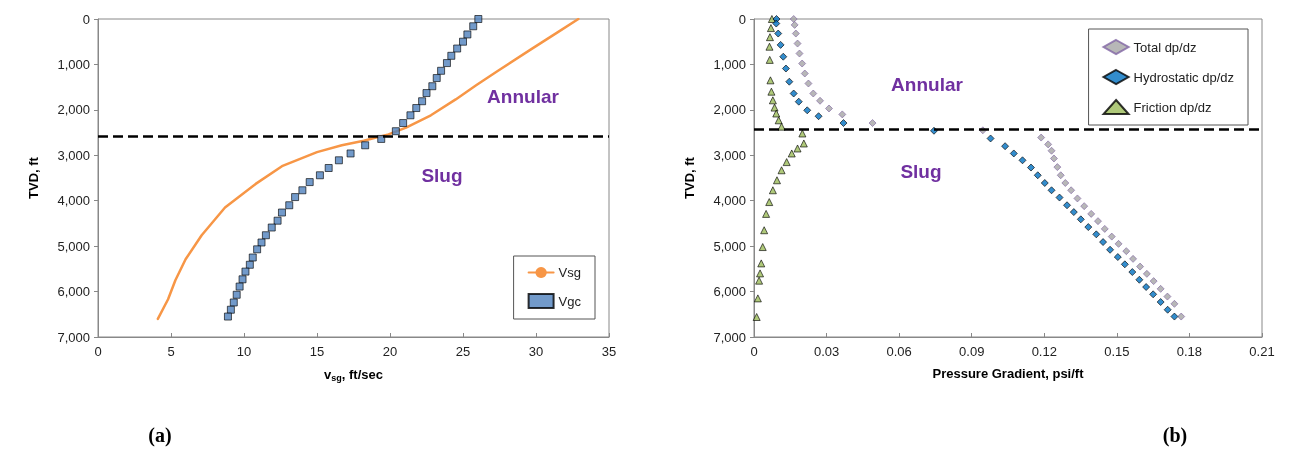  I want to click on x-tick-label: 0.06, so click(899, 351).